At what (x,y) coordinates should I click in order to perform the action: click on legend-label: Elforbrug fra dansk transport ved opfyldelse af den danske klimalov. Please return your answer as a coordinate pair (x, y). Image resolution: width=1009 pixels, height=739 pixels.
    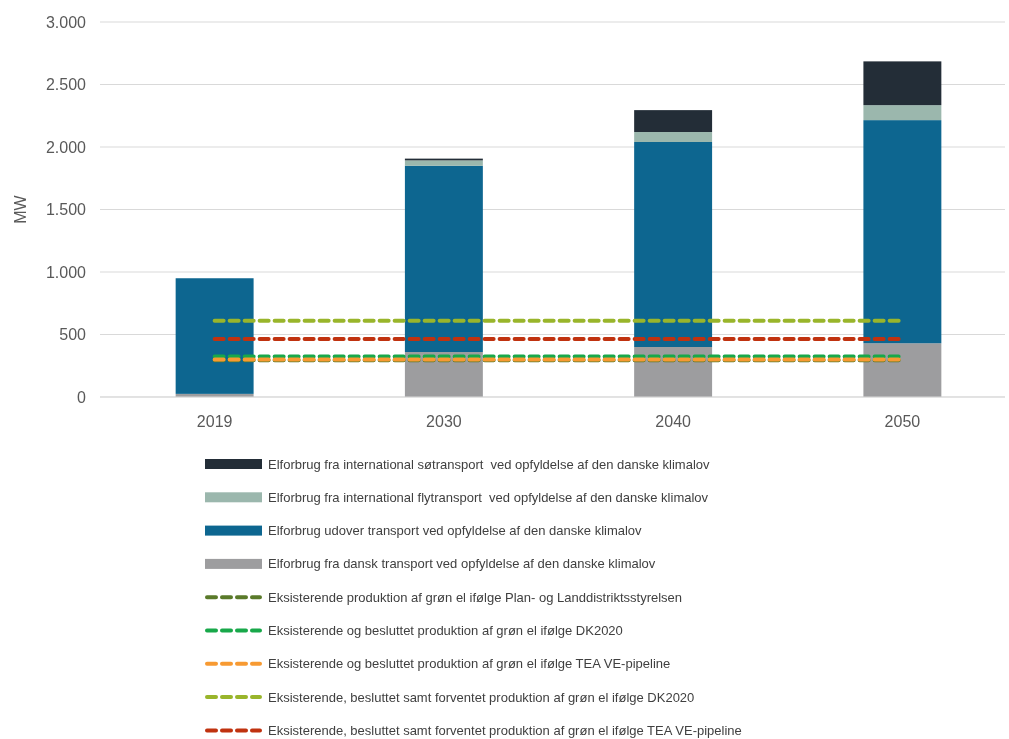
    Looking at the image, I should click on (462, 564).